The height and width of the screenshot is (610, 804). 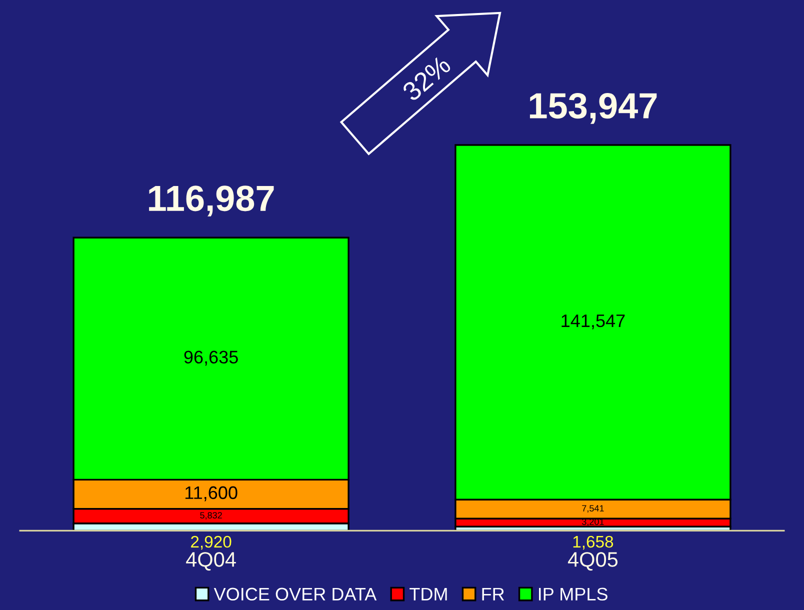 I want to click on total-label: 153,947, so click(x=593, y=108).